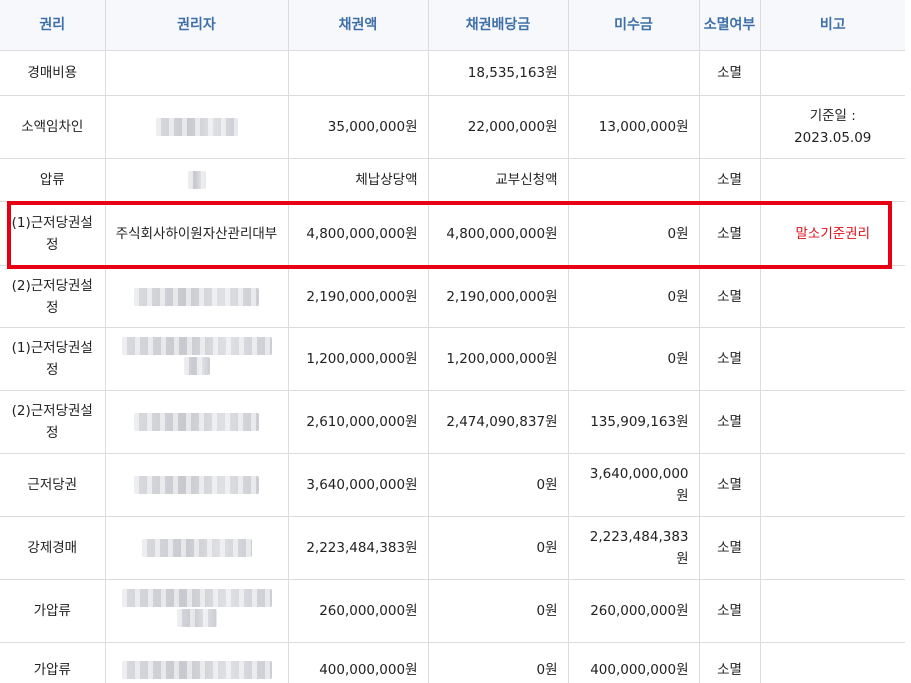 This screenshot has height=683, width=911. I want to click on header-dividend: 채권배당금, so click(498, 25).